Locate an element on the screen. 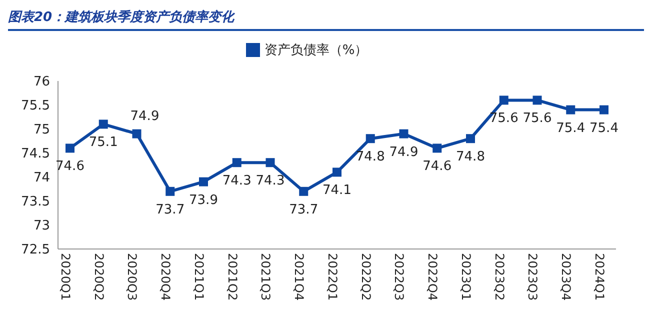  x-tick-label: 2024Q1 is located at coordinates (599, 277).